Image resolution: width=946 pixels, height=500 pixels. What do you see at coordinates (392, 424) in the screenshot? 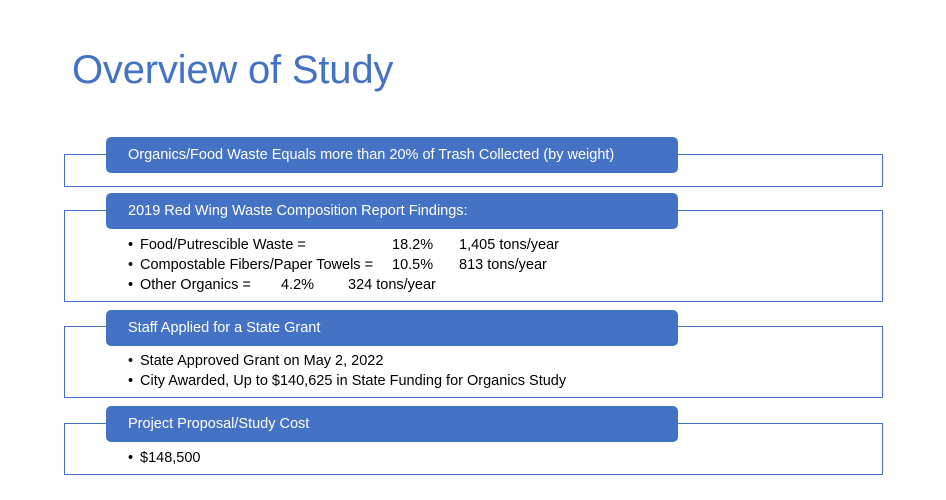
I see `section-4-header: Project Proposal/Study Cost` at bounding box center [392, 424].